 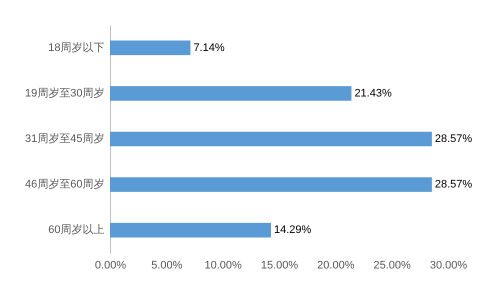 What do you see at coordinates (64, 93) in the screenshot?
I see `y-tick-label: 19周岁至30周岁` at bounding box center [64, 93].